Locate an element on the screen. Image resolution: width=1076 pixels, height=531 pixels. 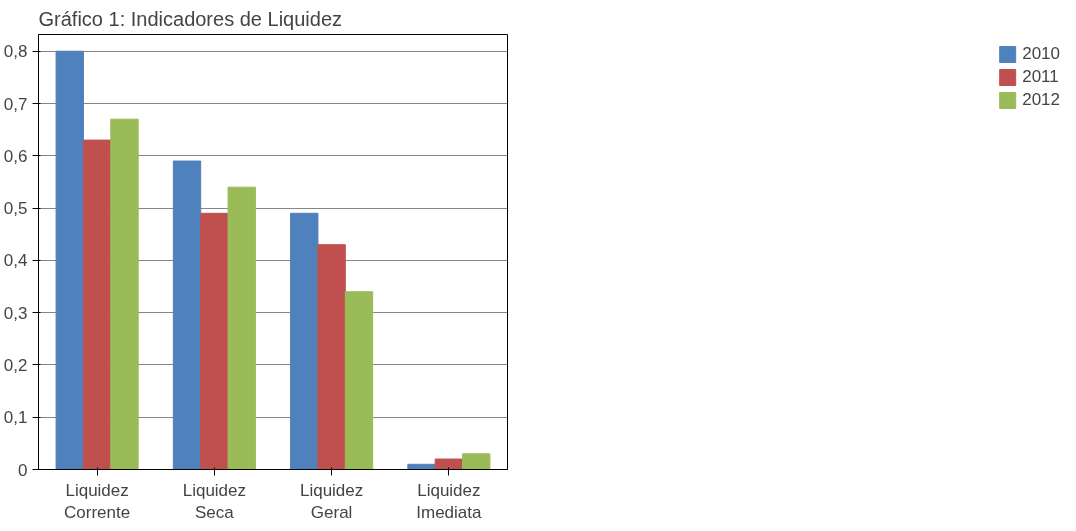
y-tick-label: 0,5 is located at coordinates (15, 209).